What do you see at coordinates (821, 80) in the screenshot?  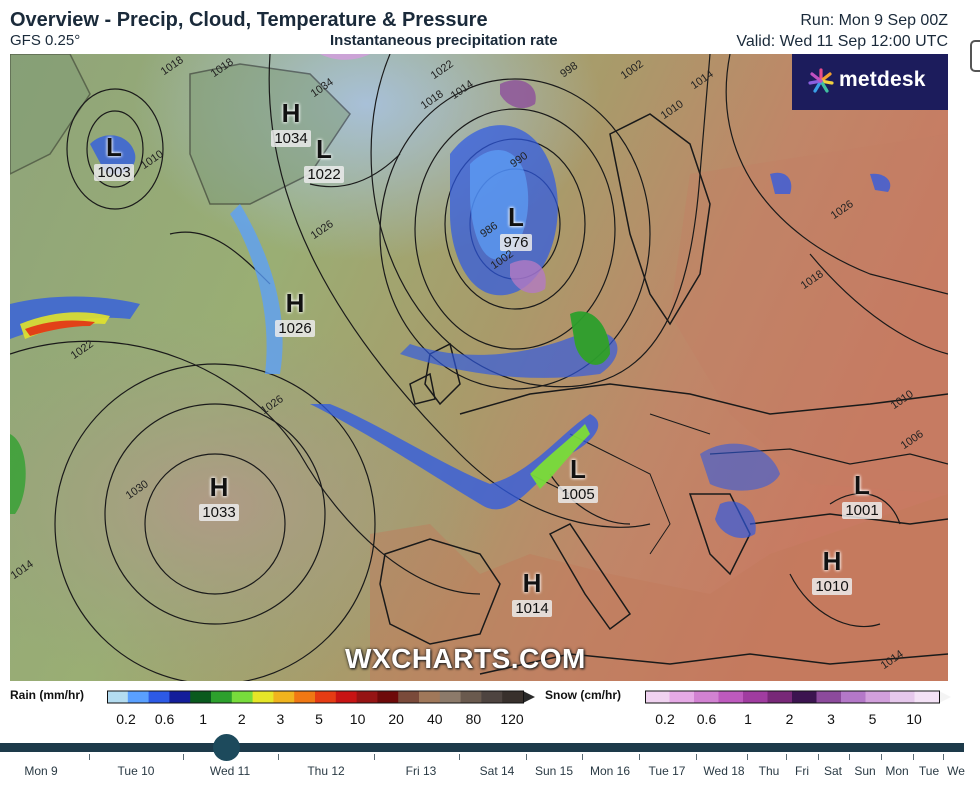 I see `starburst-icon` at bounding box center [821, 80].